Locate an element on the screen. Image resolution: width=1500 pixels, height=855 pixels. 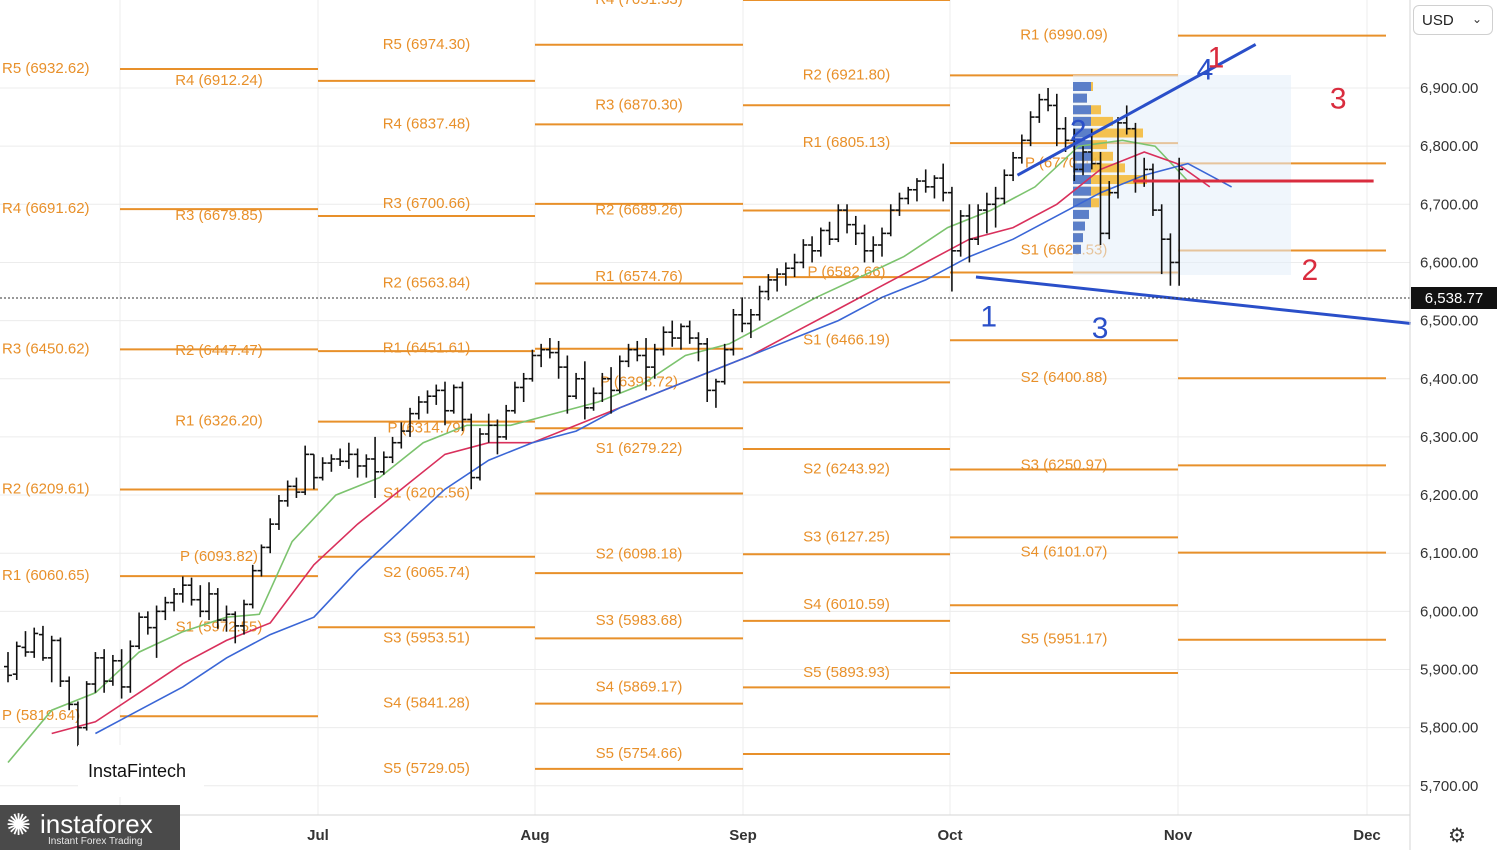
y-tick-label: 6,600.00 is located at coordinates (1449, 262).